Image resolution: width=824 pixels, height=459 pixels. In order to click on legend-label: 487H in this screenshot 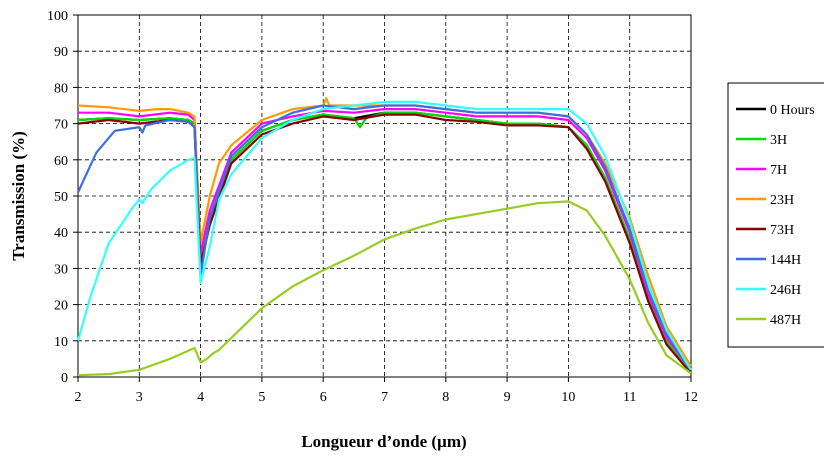, I will do `click(785, 320)`.